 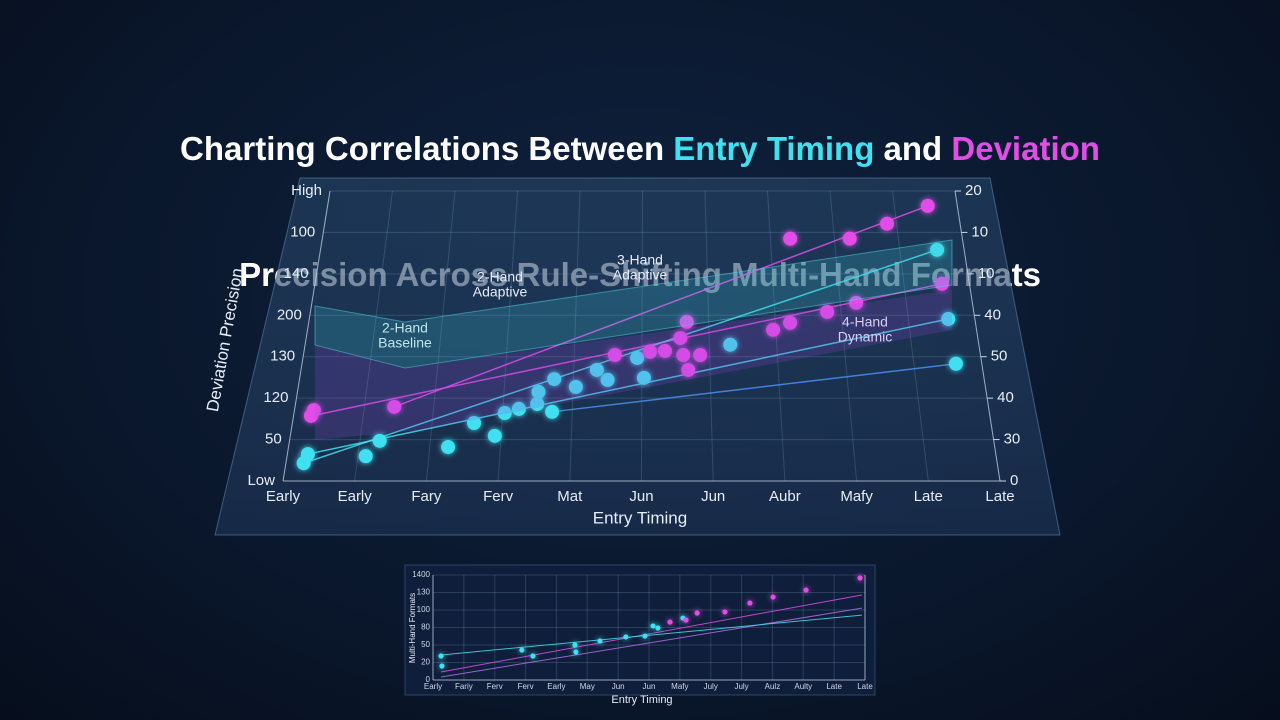 I want to click on x-tick-label: Aubr, so click(x=785, y=496).